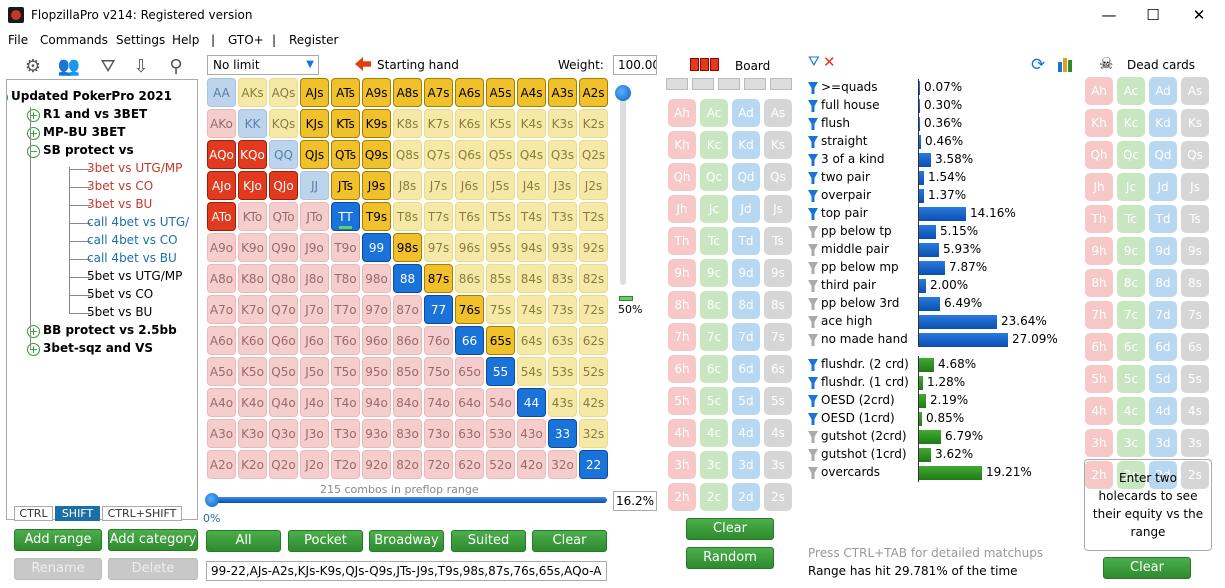 This screenshot has width=1225, height=588. Describe the element at coordinates (132, 240) in the screenshot. I see `tree-node: call 4bet vs CO` at that location.